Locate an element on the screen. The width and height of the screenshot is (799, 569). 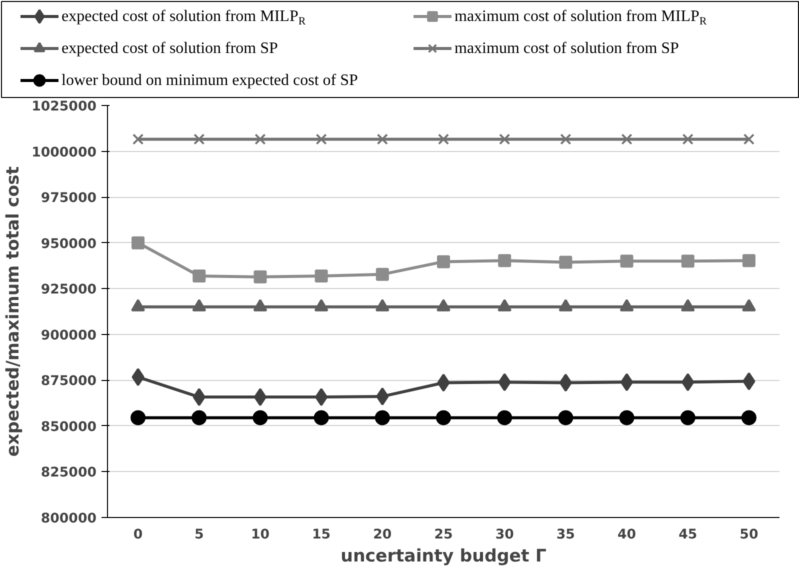
x-tick-label: 20 is located at coordinates (382, 535).